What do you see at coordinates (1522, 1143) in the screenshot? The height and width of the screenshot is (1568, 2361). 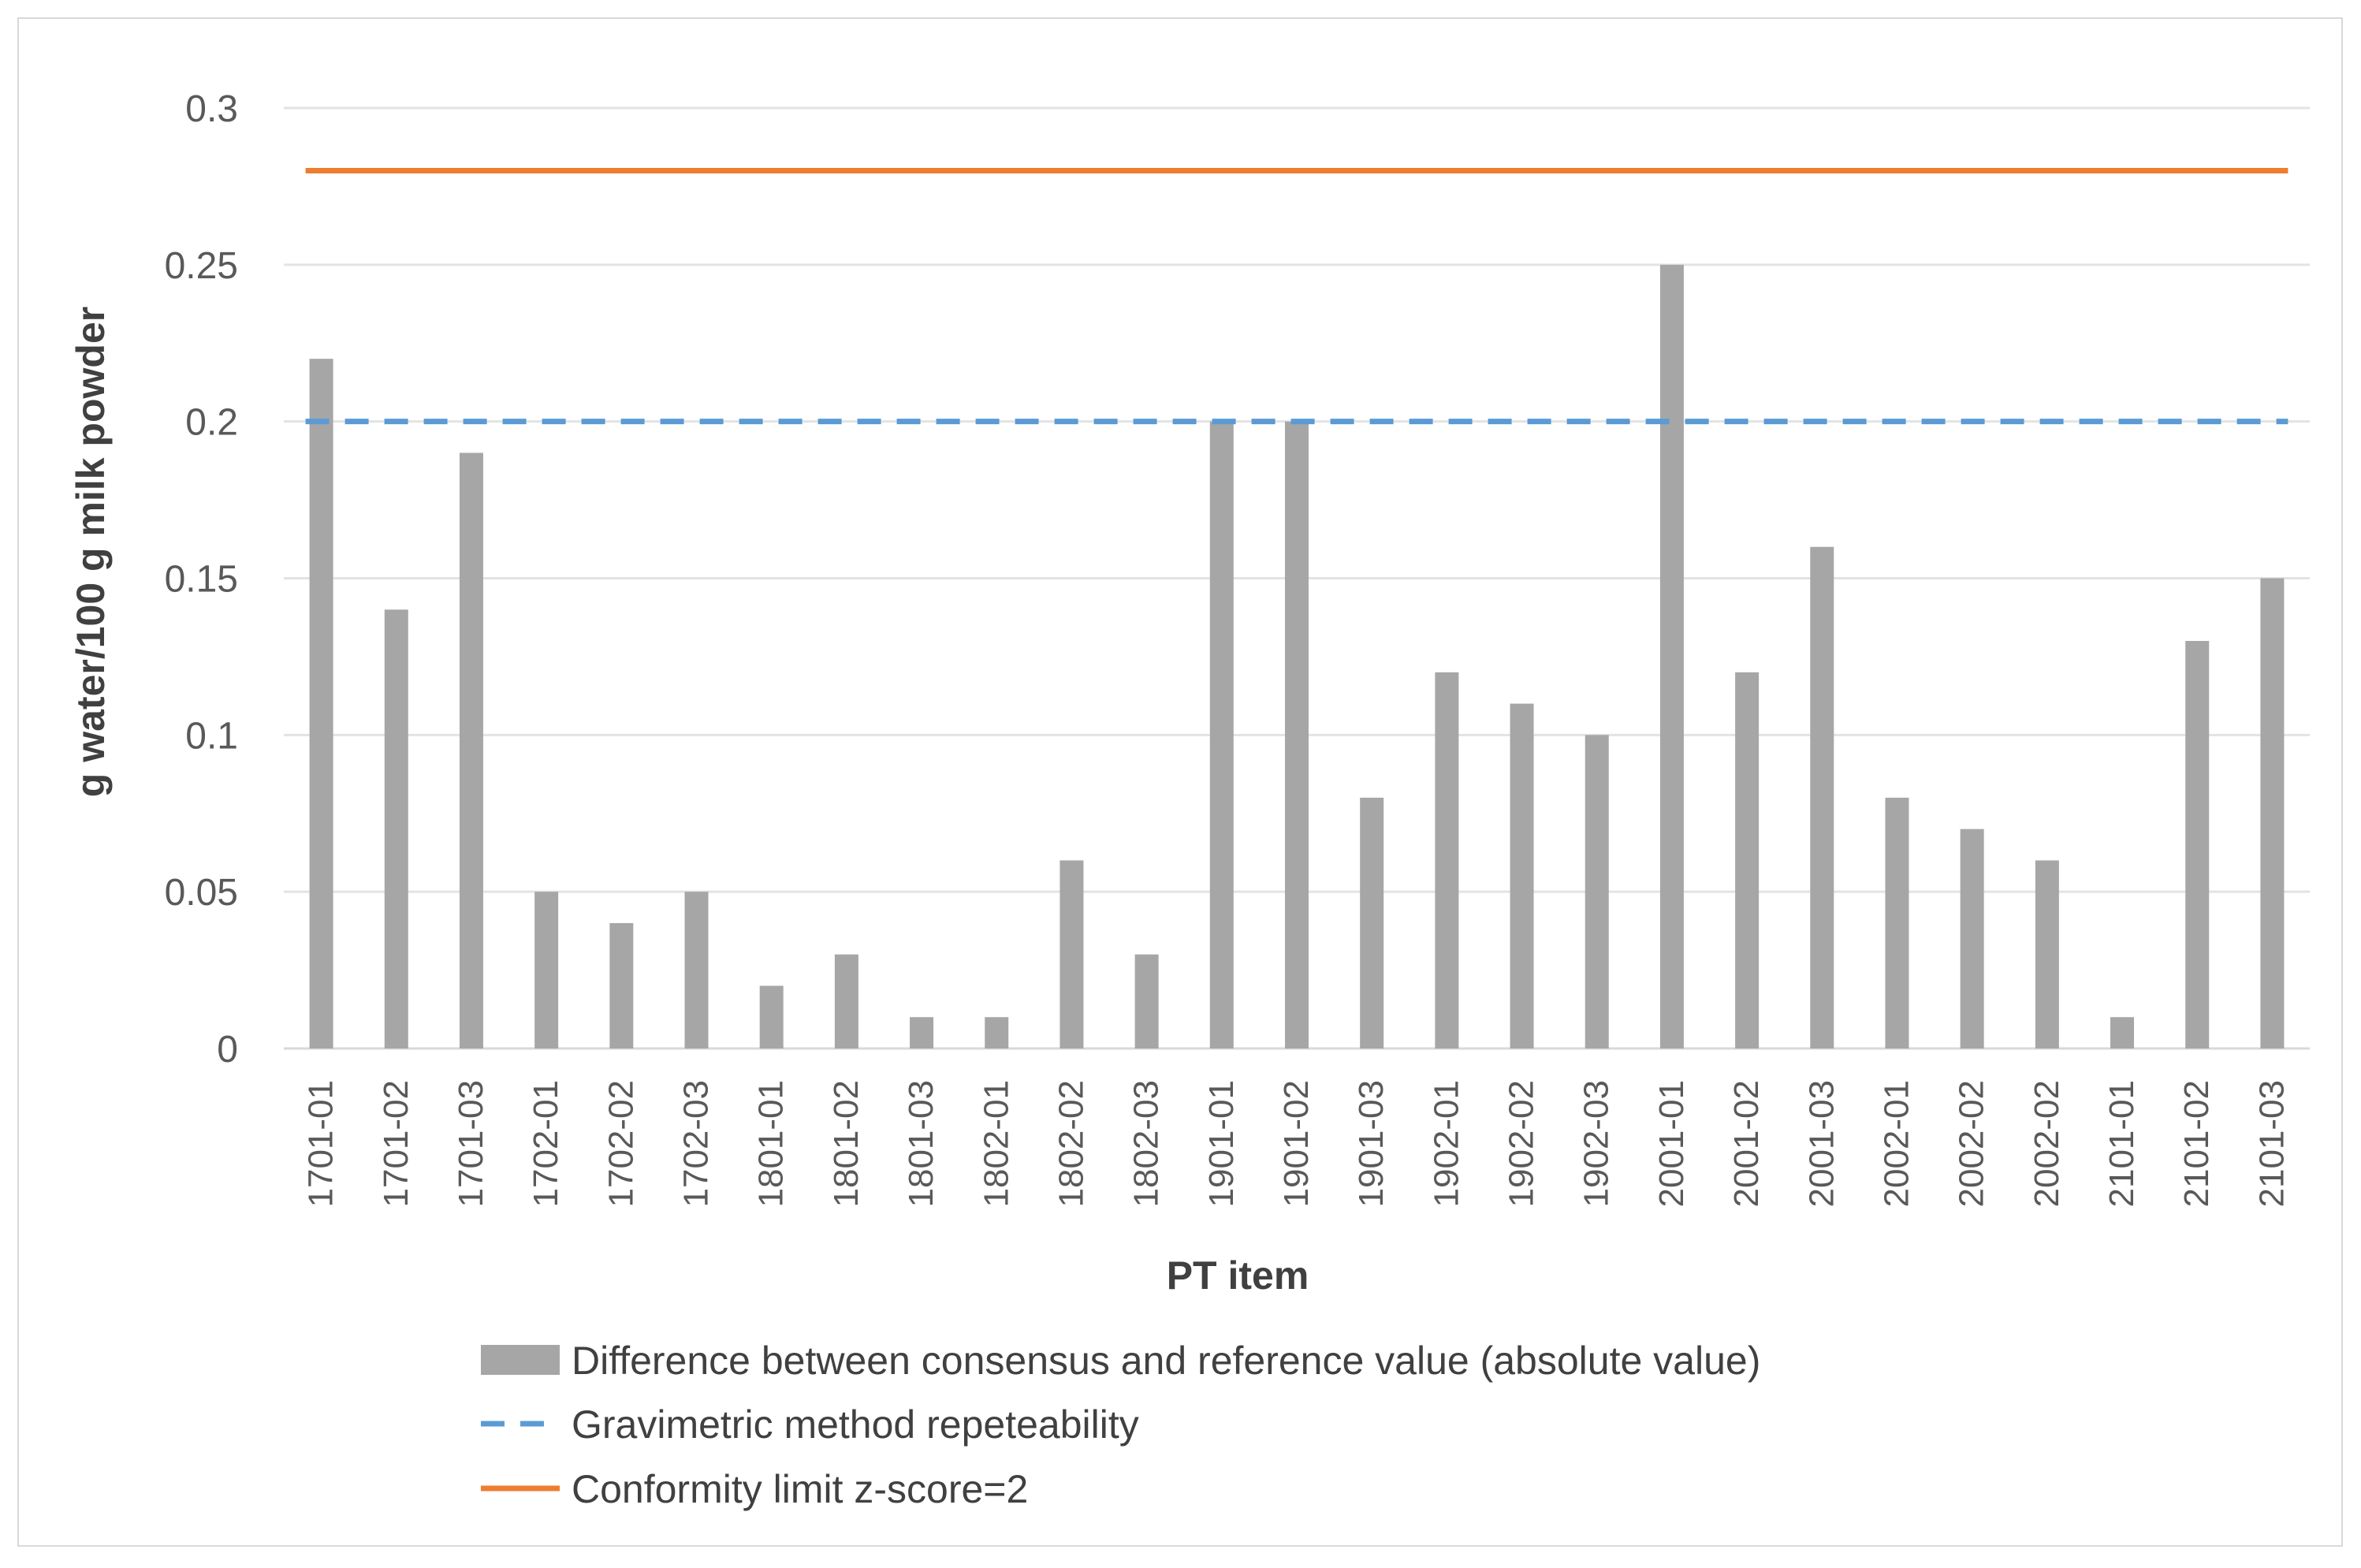 I see `x-tick-label: 1902-02` at bounding box center [1522, 1143].